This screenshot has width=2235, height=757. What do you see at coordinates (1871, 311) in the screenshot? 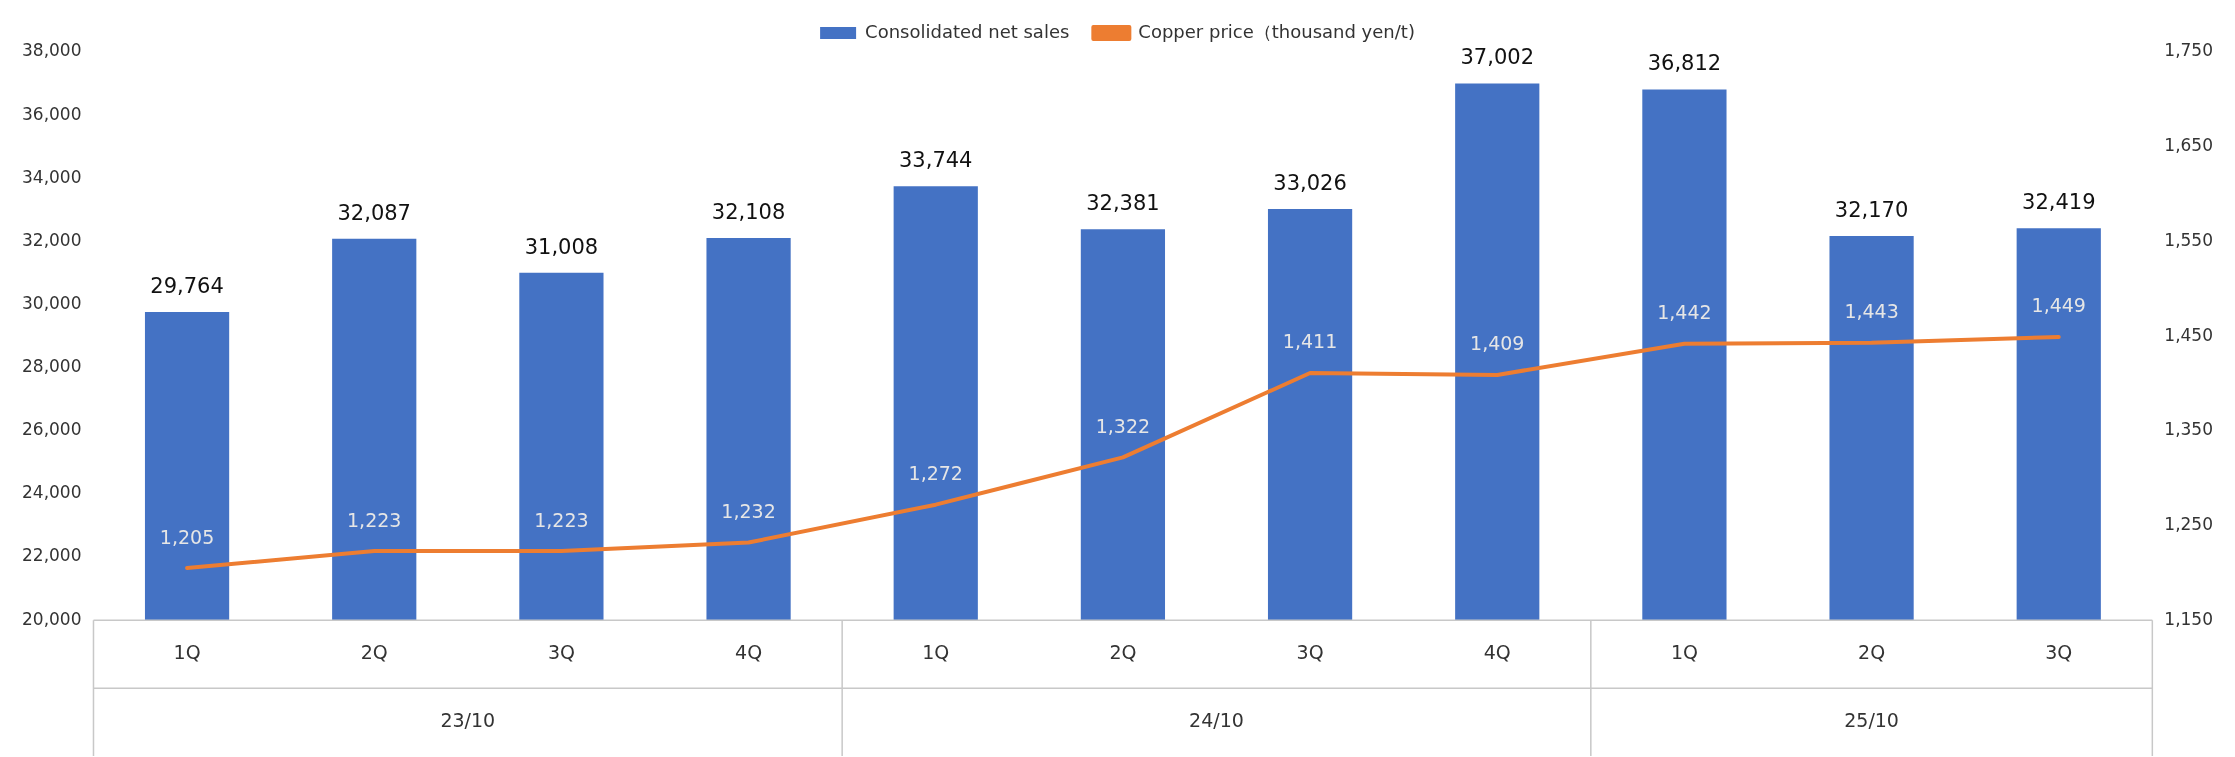
I see `data-label: 1,443` at bounding box center [1871, 311].